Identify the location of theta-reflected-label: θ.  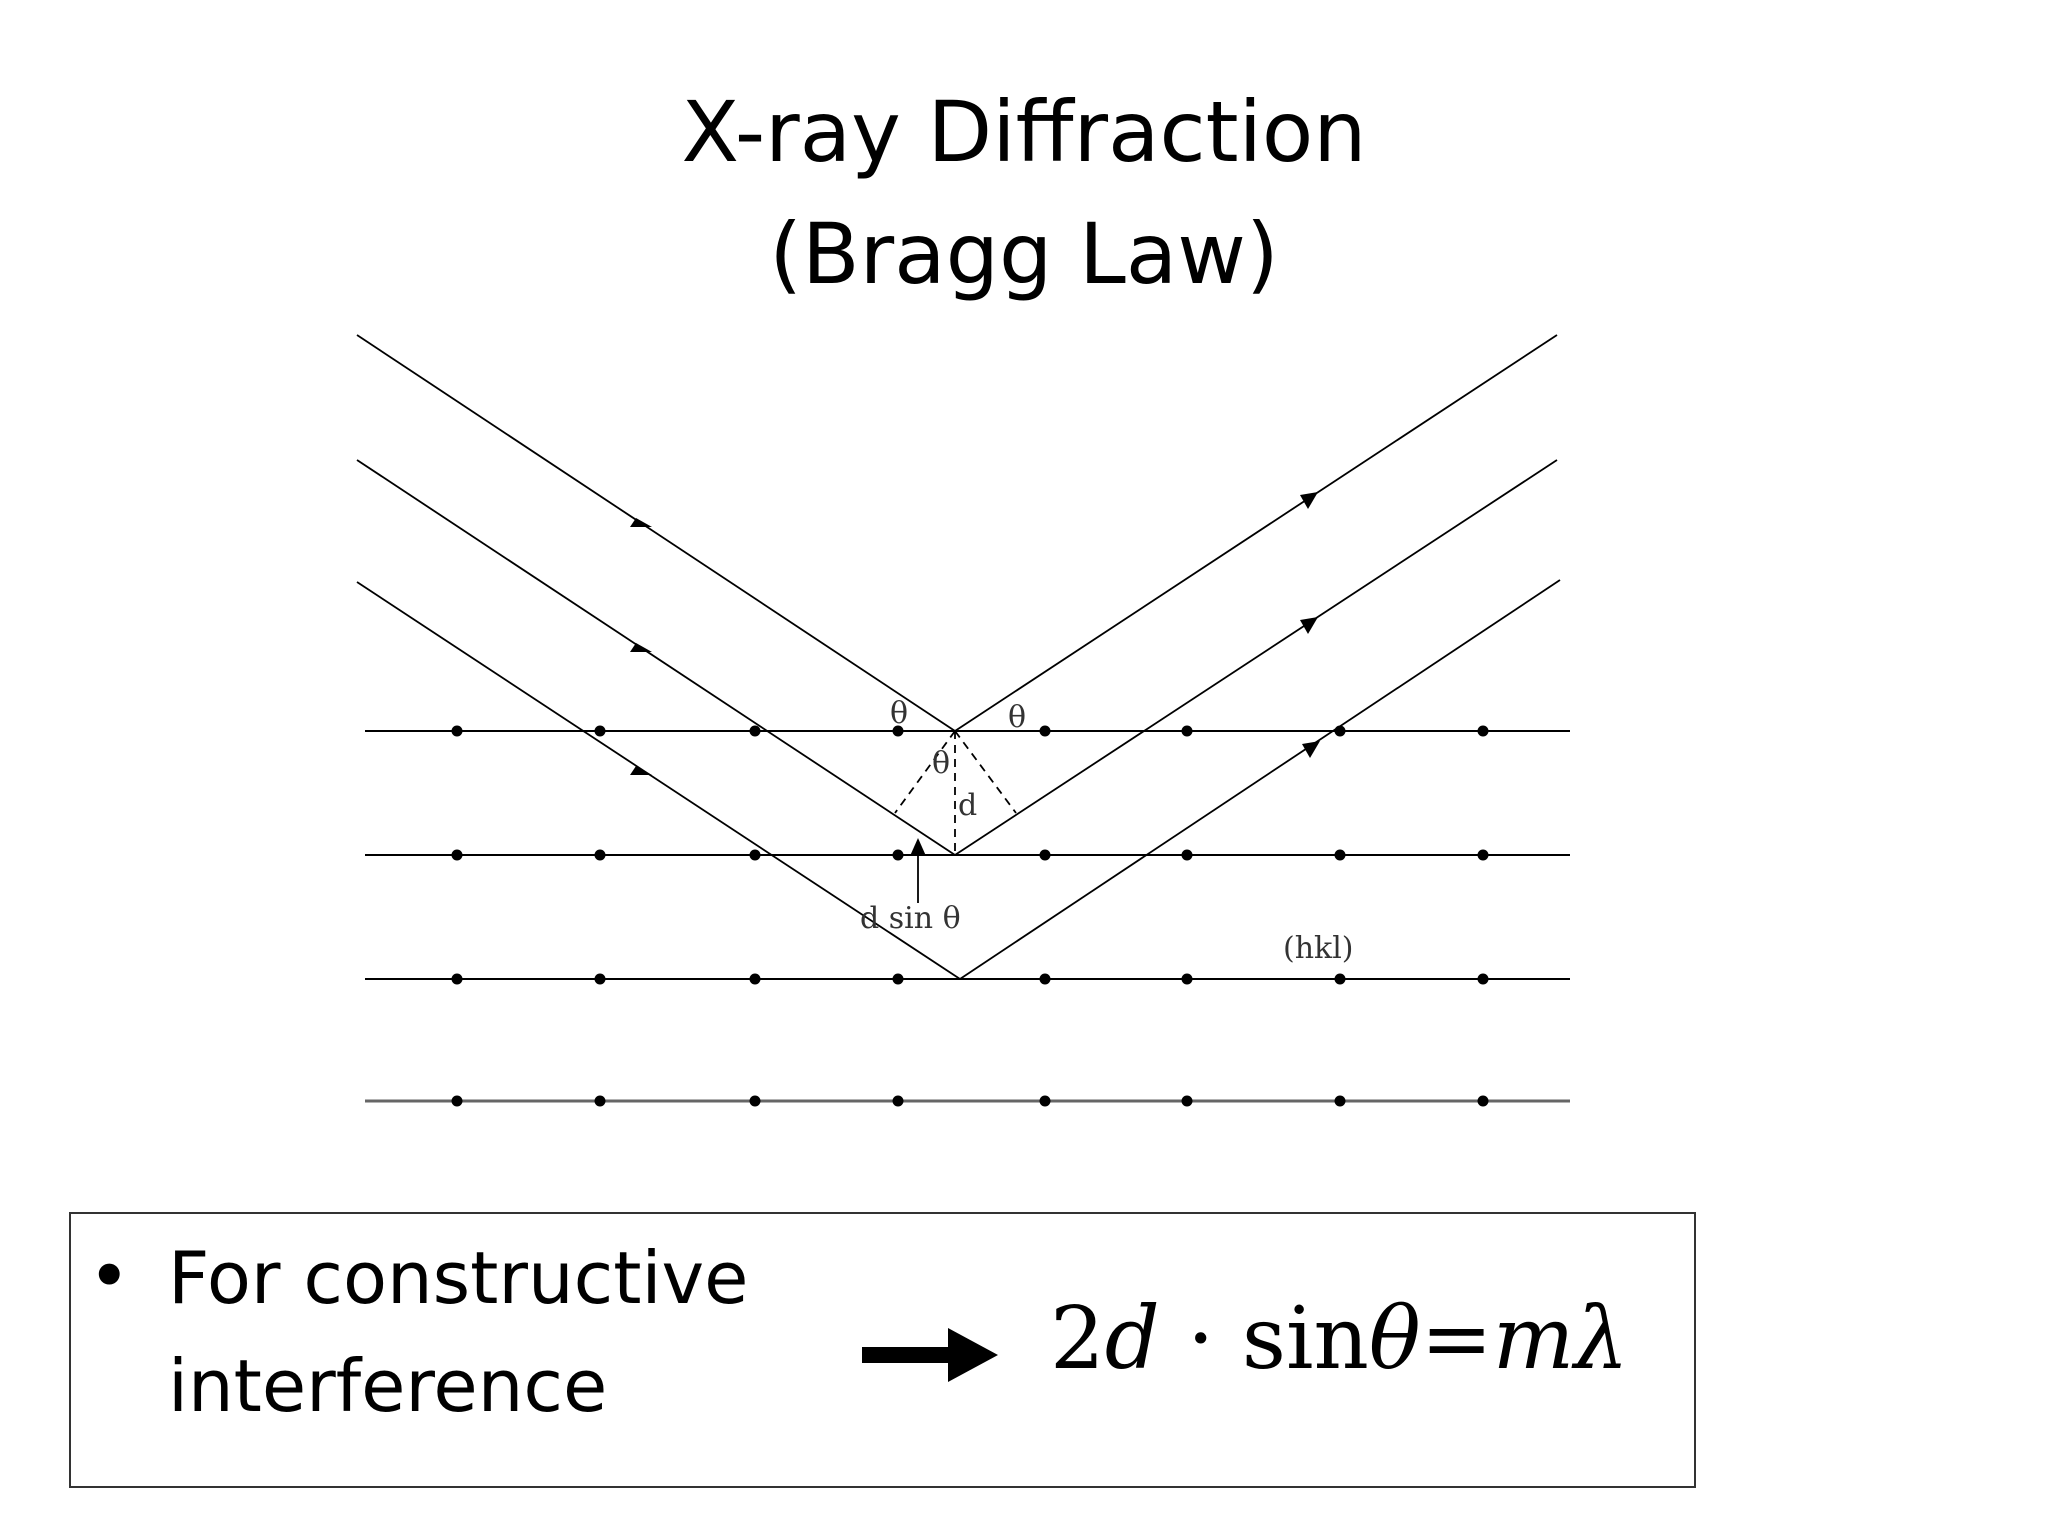
(1017, 717).